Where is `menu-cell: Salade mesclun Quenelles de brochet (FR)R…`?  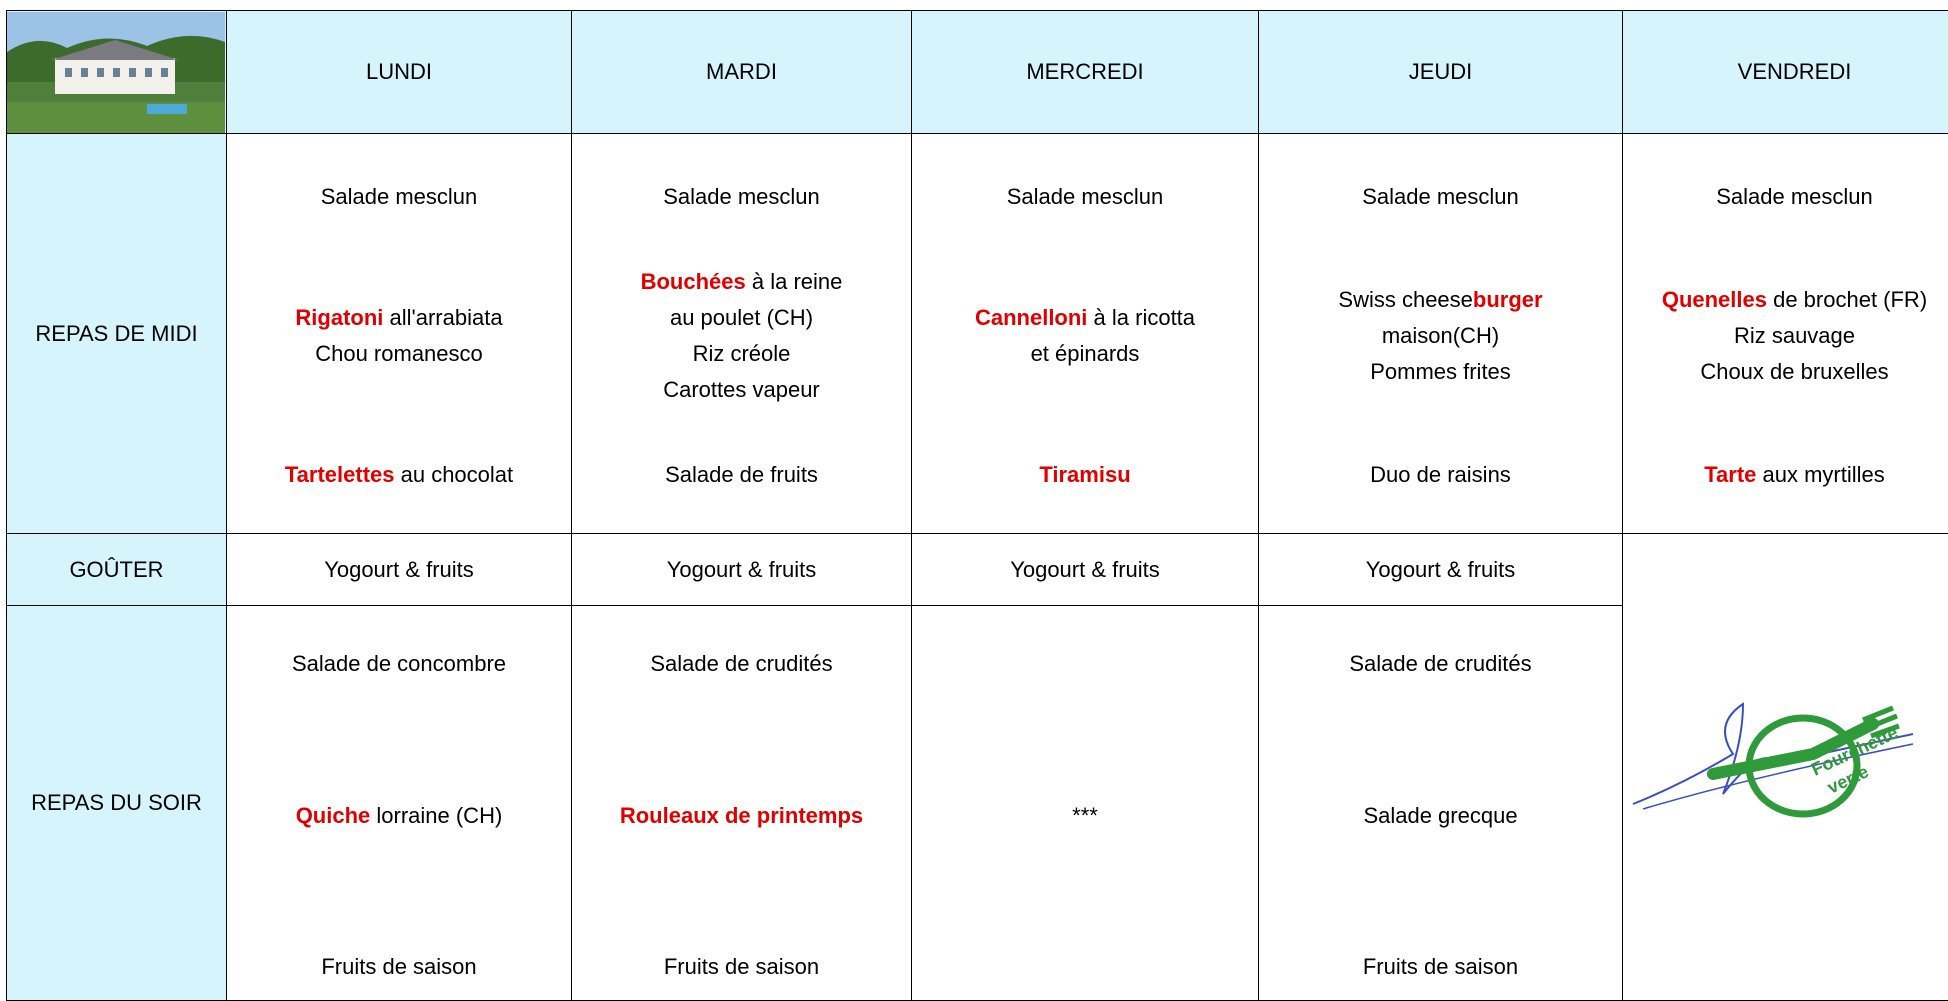
menu-cell: Salade mesclun Quenelles de brochet (FR)R… is located at coordinates (1785, 334).